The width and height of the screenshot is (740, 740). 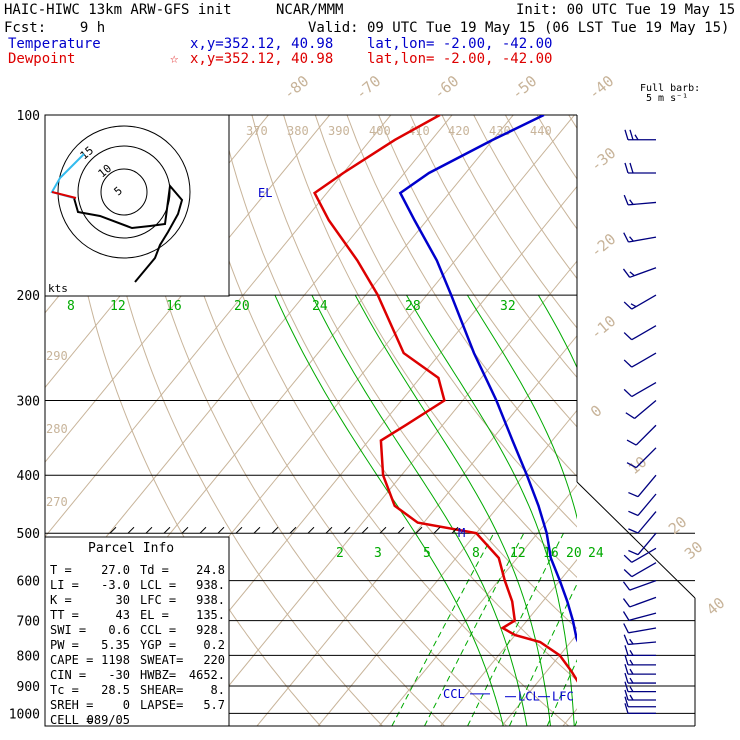 I want to click on hodograph-storm-vector, so click(x=64, y=195).